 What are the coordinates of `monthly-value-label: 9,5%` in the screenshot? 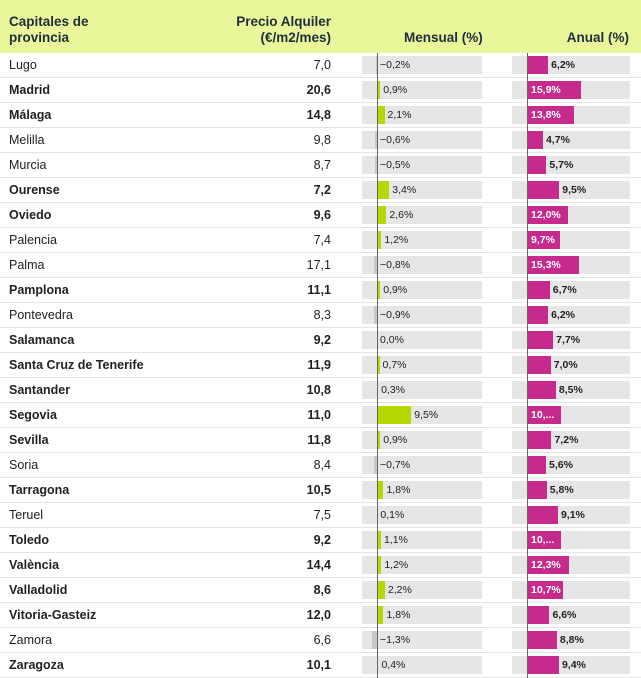 It's located at (426, 415).